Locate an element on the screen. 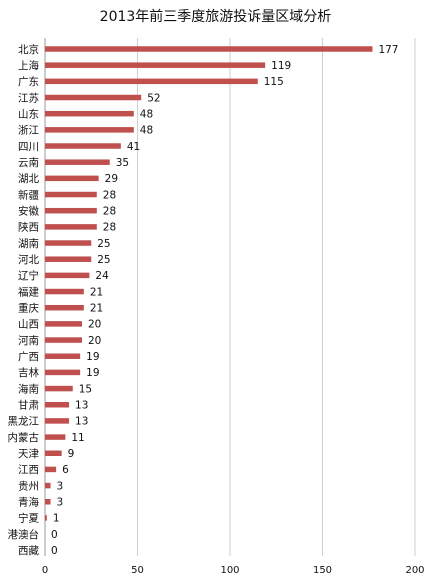 The image size is (431, 584). value-label: 21 is located at coordinates (96, 309).